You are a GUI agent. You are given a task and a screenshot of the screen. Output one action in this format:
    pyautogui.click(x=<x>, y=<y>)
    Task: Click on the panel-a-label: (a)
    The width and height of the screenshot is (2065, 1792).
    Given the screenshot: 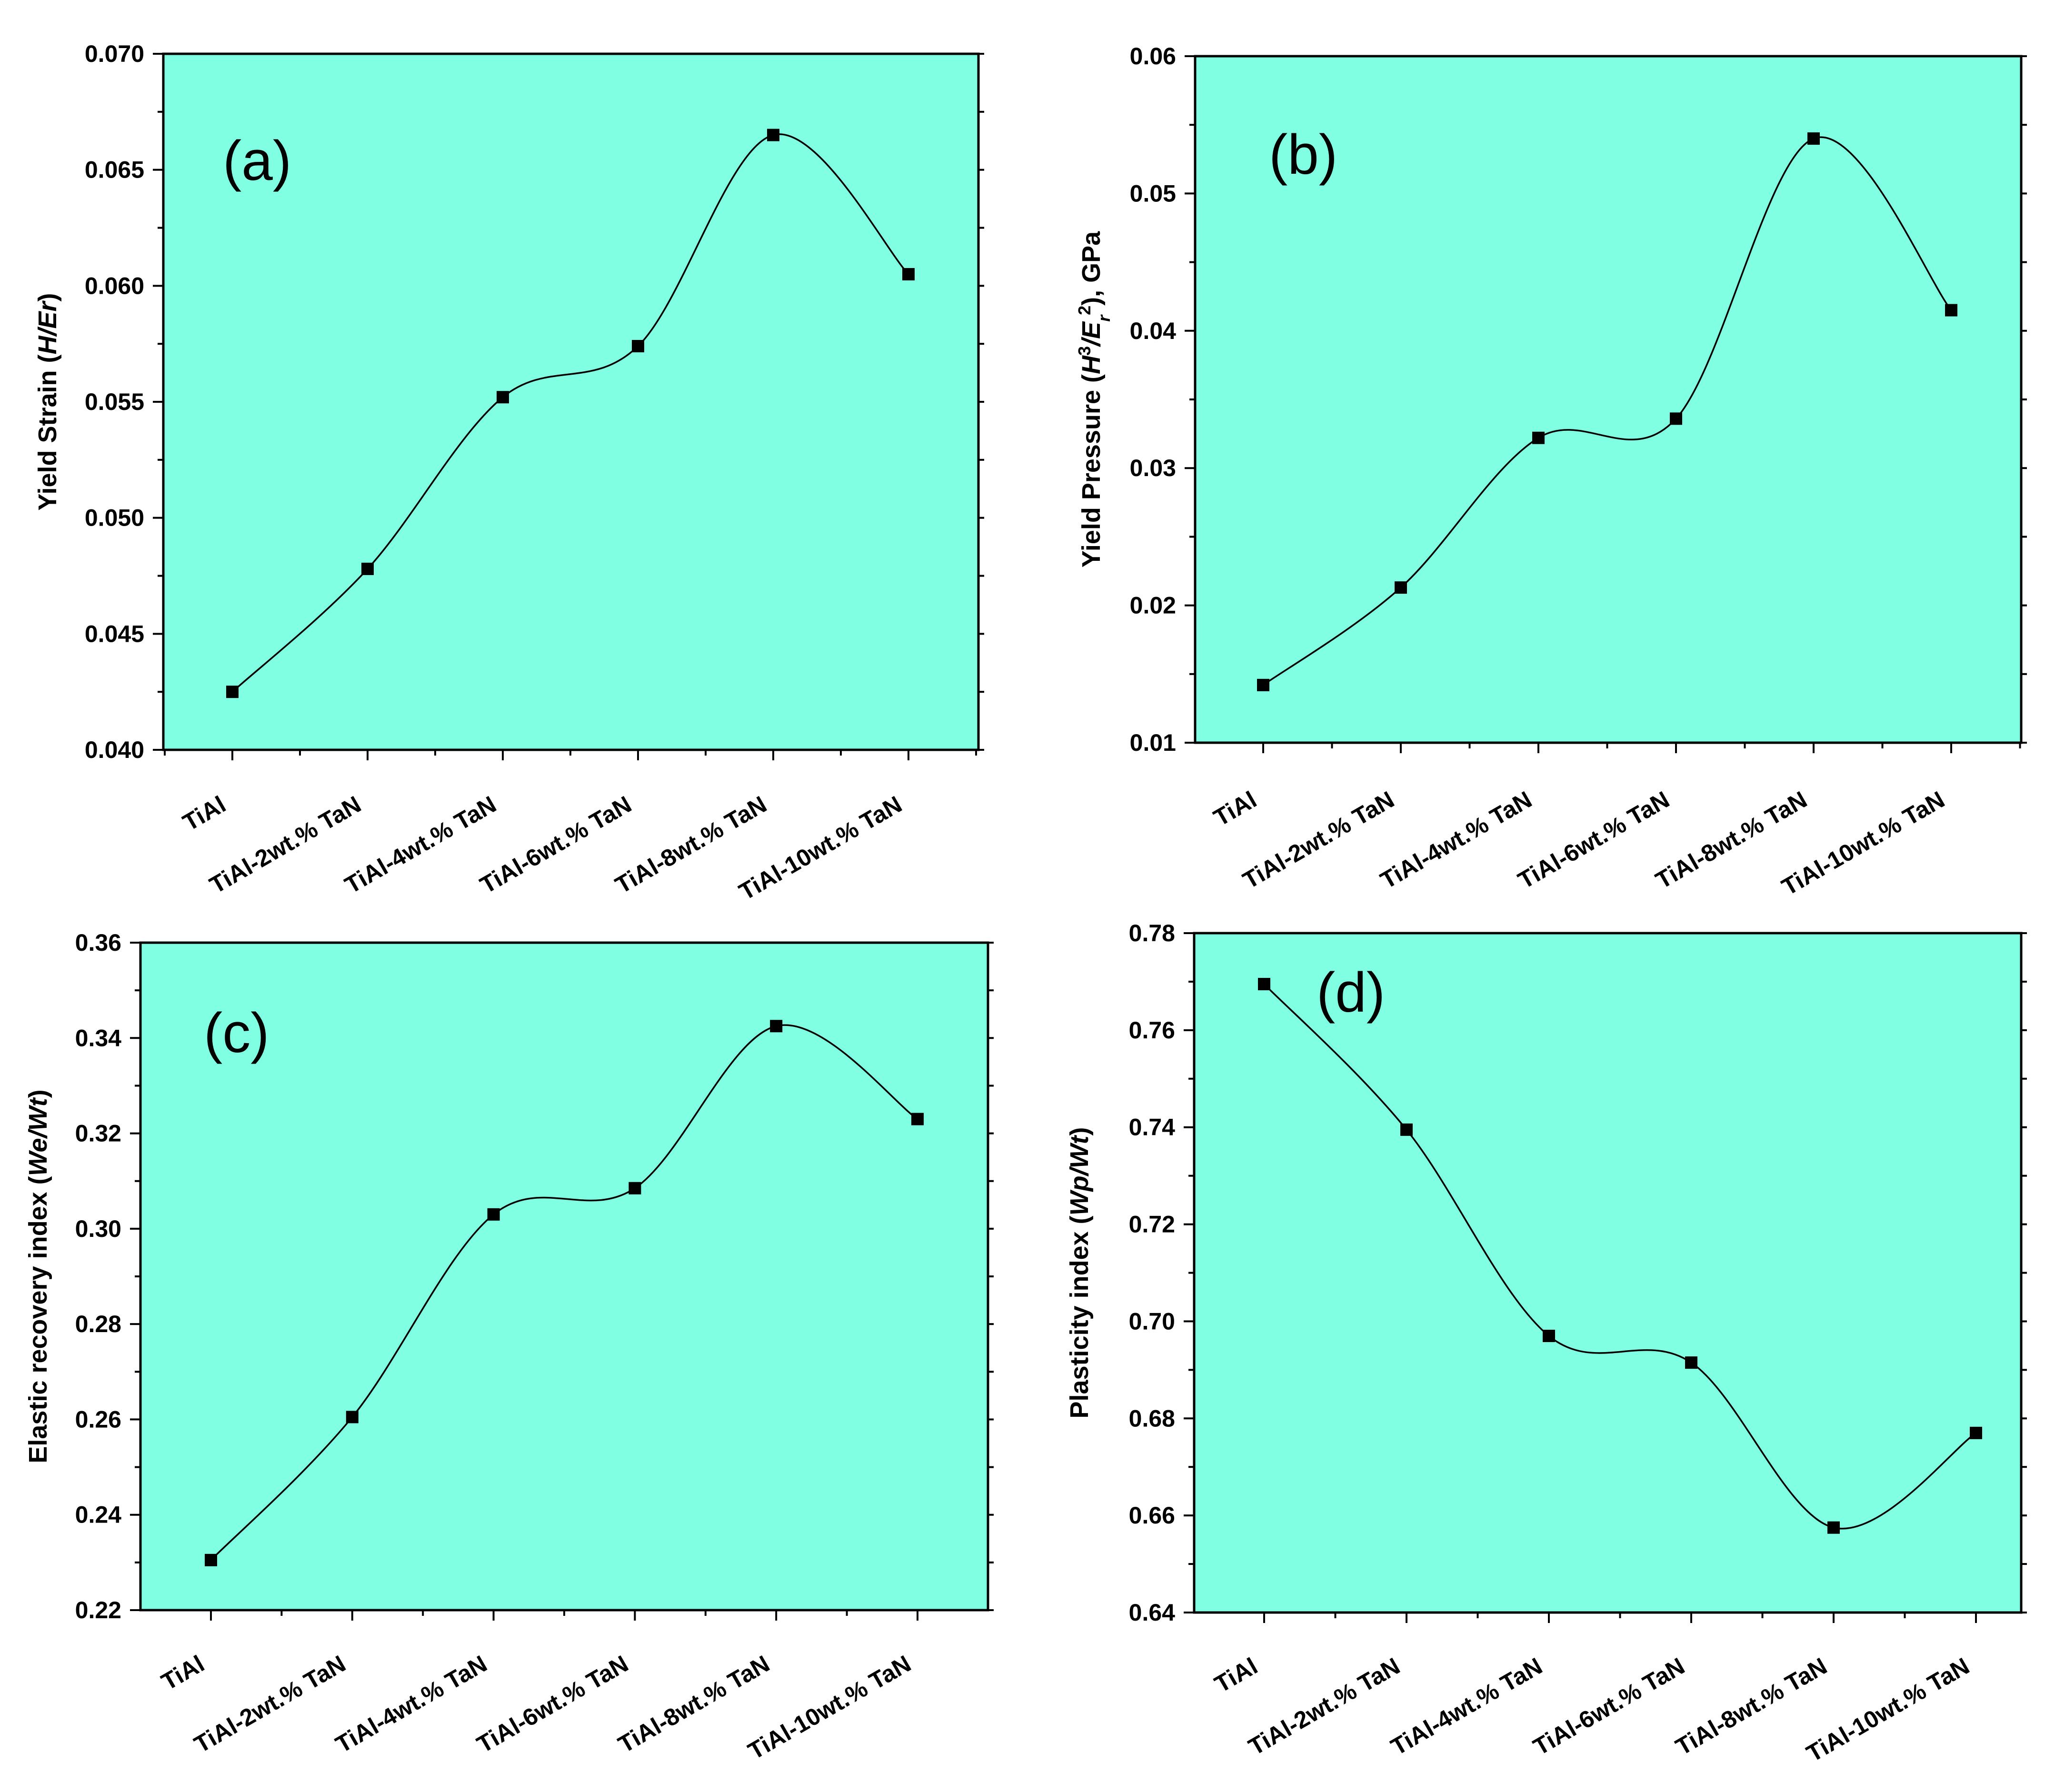 What is the action you would take?
    pyautogui.click(x=257, y=160)
    